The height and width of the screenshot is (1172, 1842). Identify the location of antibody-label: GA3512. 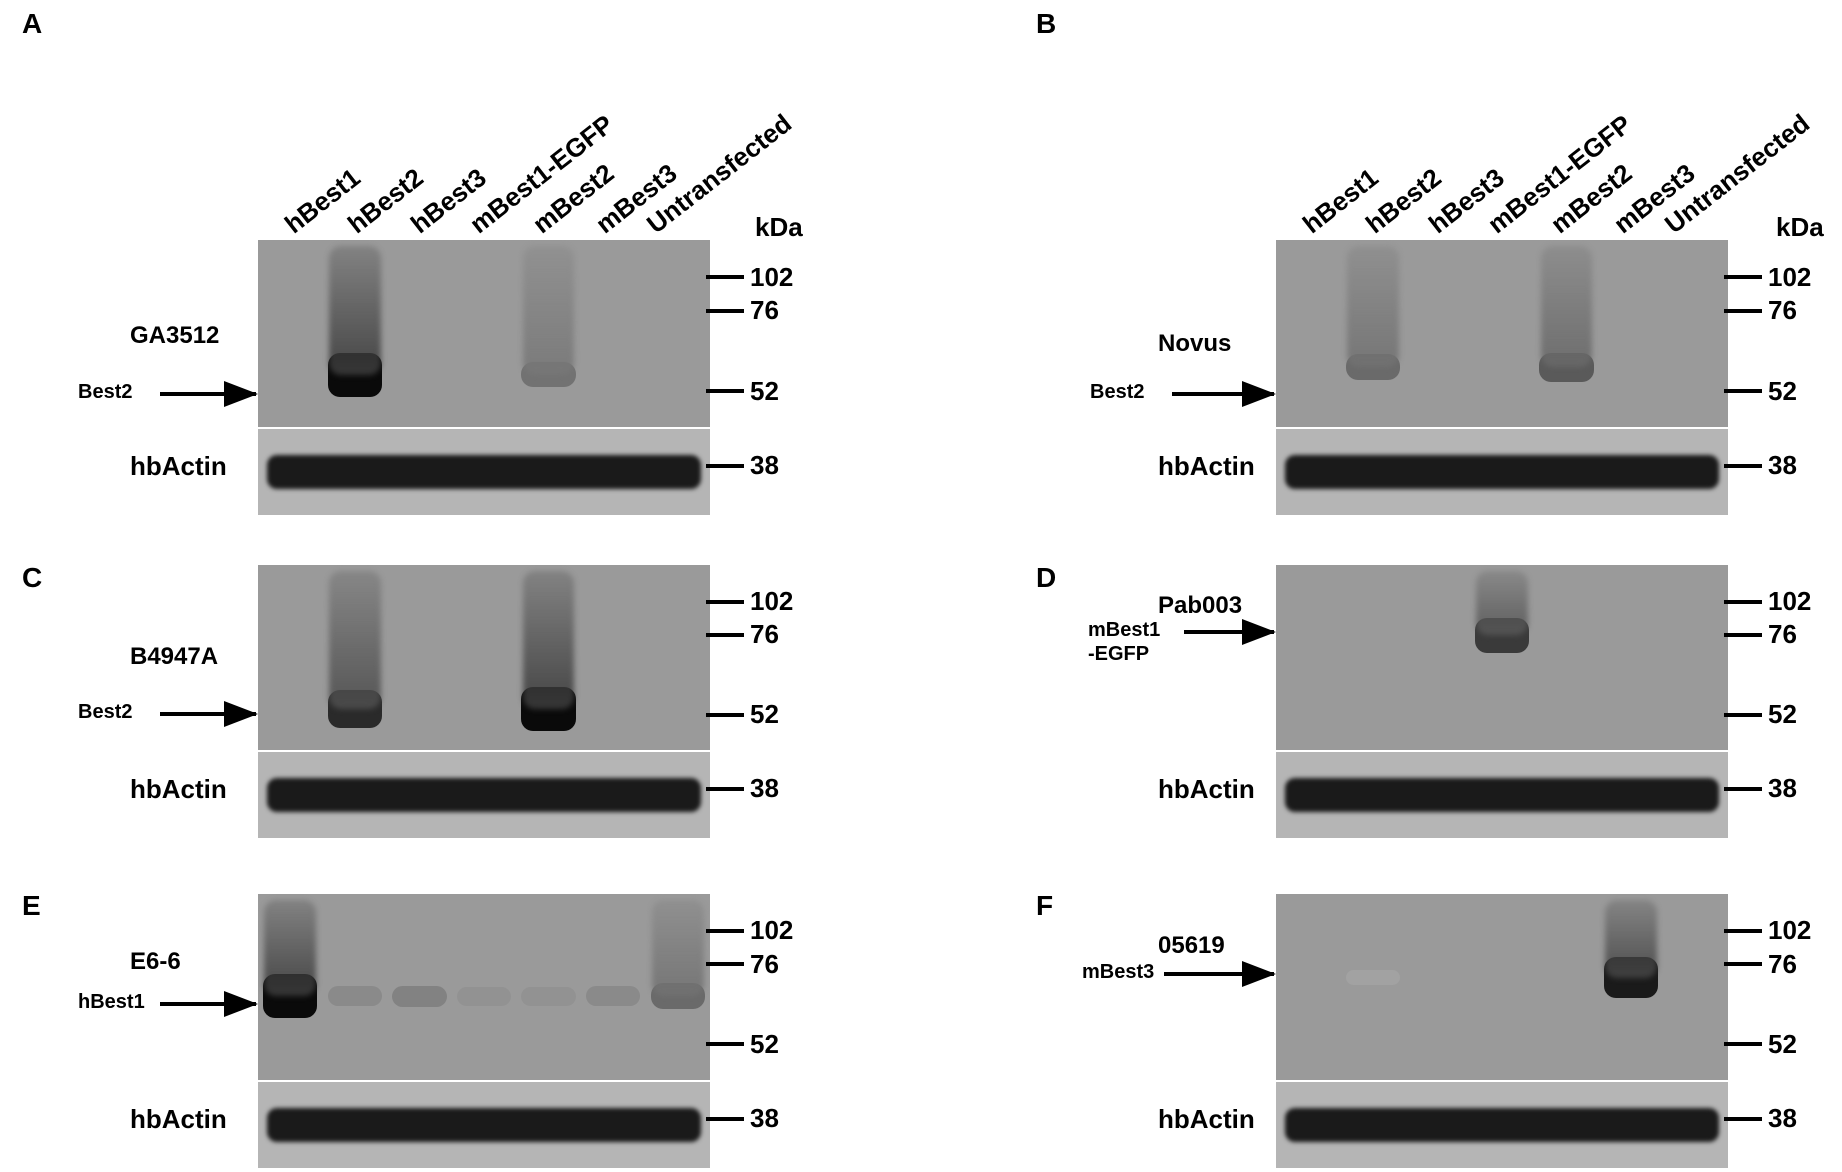
(175, 335).